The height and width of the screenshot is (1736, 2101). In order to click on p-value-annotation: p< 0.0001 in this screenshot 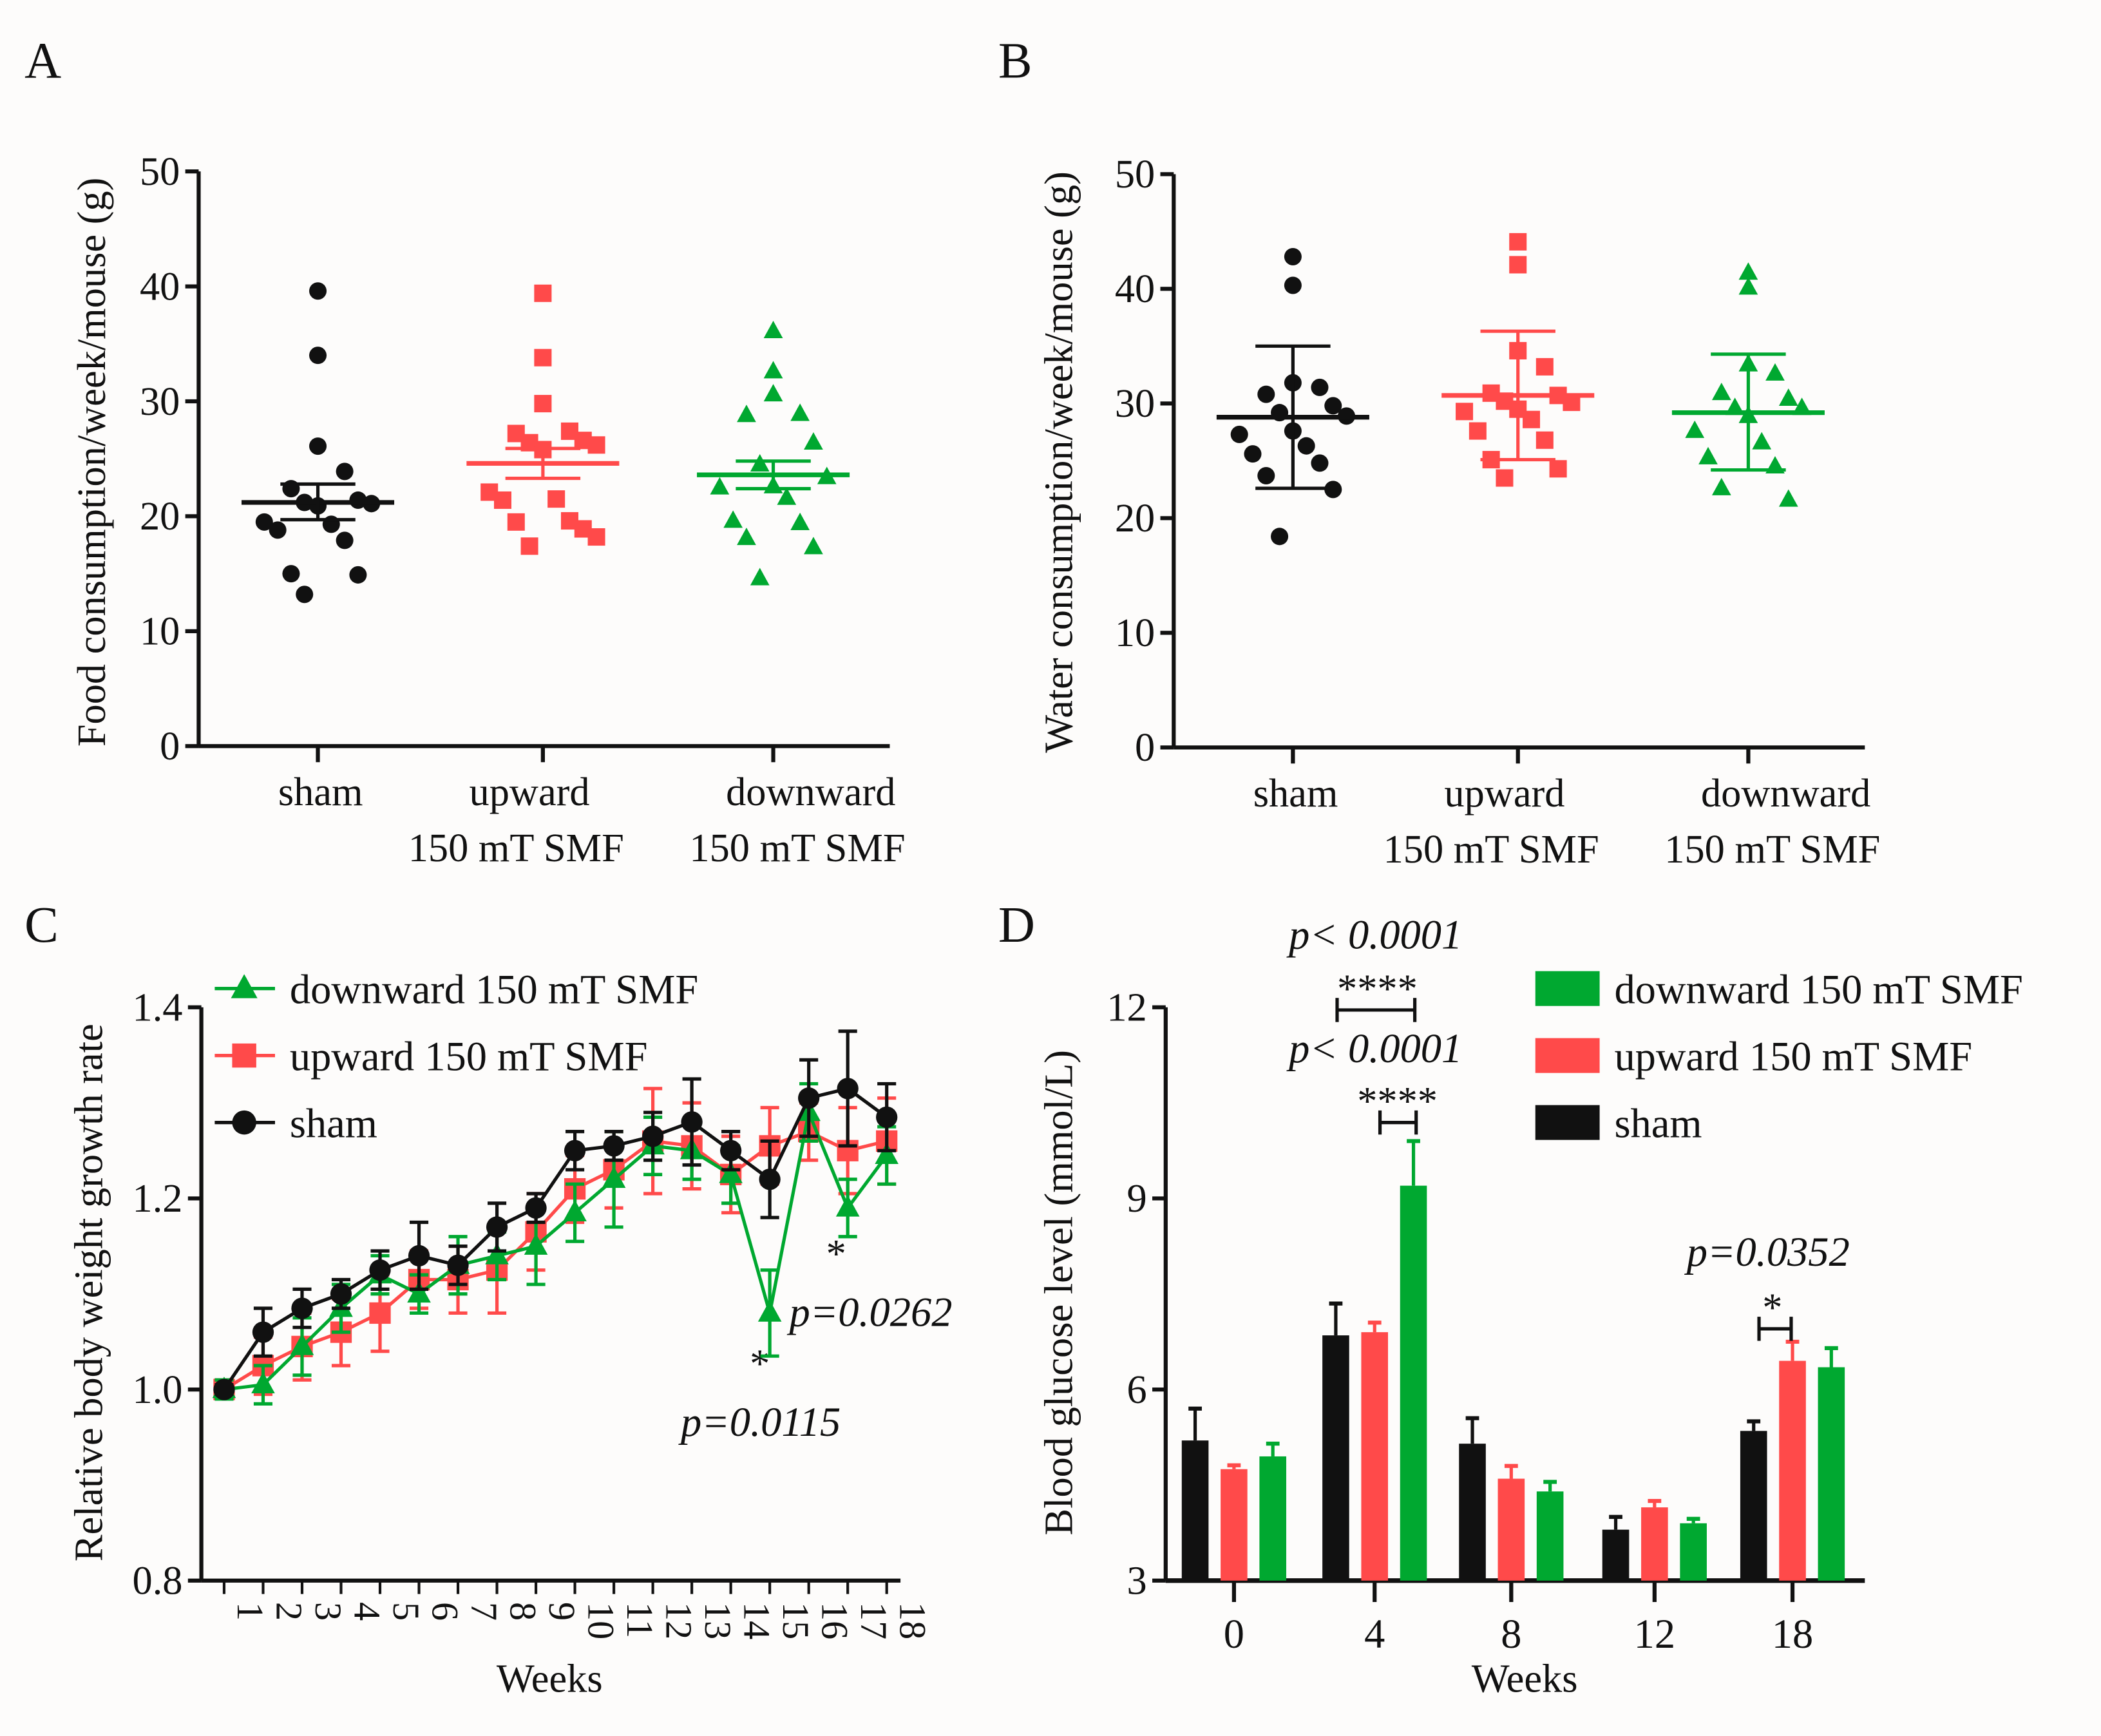, I will do `click(1374, 1048)`.